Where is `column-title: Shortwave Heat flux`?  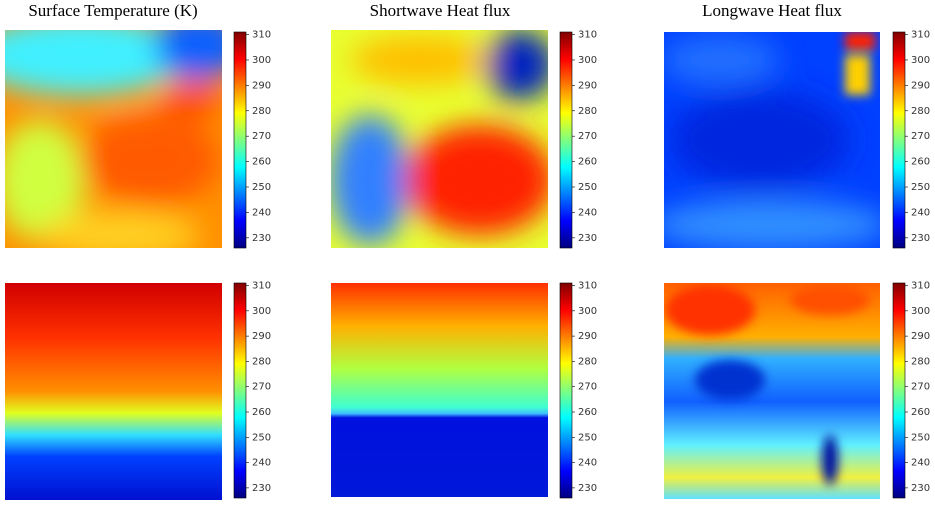 column-title: Shortwave Heat flux is located at coordinates (440, 10).